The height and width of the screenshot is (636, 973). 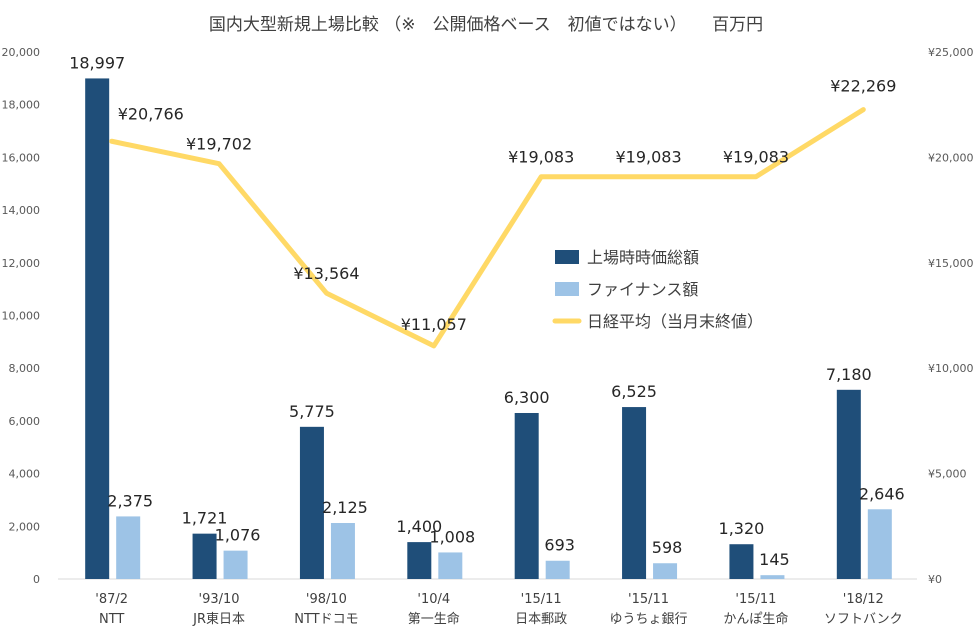 What do you see at coordinates (151, 113) in the screenshot?
I see `data-label-nikkei: ¥20,766` at bounding box center [151, 113].